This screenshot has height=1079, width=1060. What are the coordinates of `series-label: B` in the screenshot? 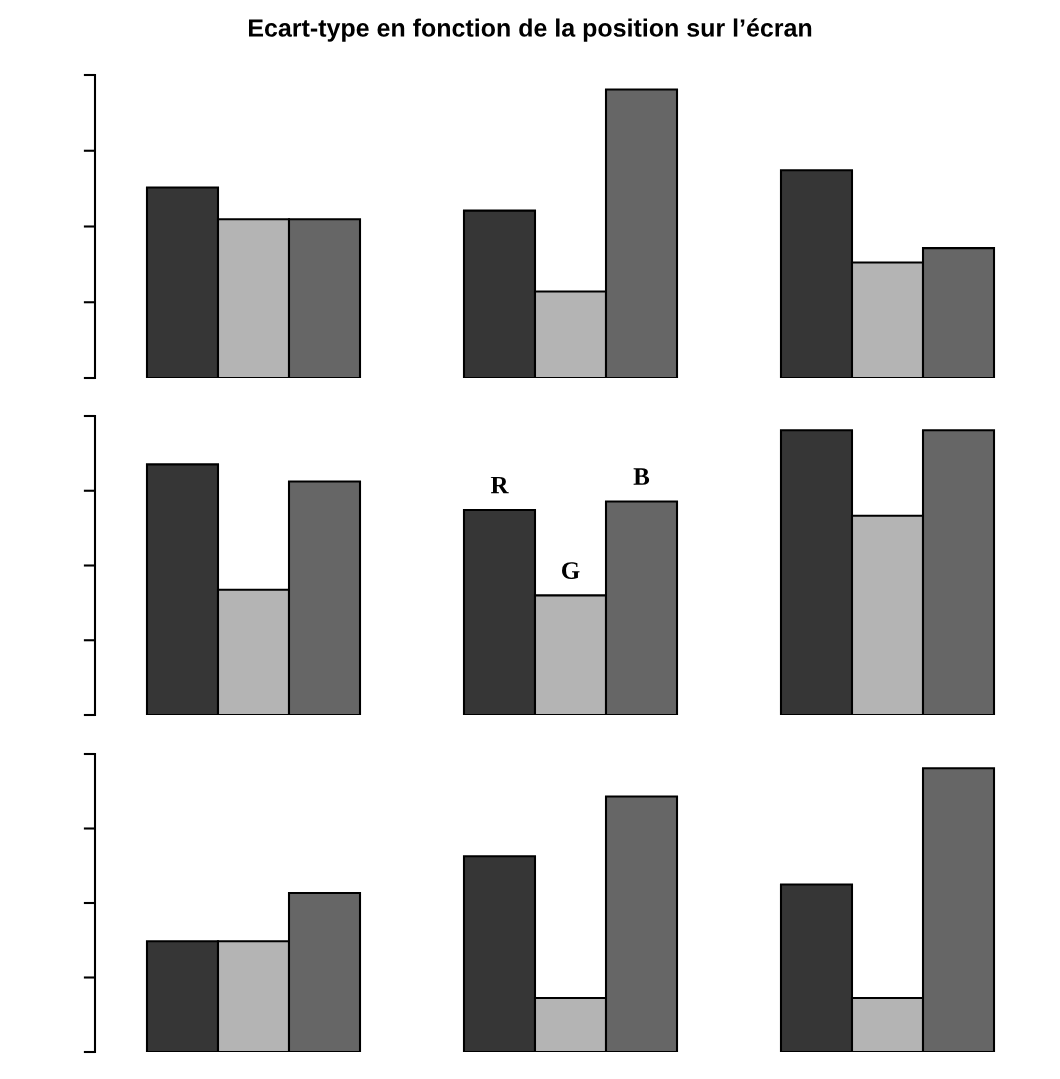 It's located at (641, 476).